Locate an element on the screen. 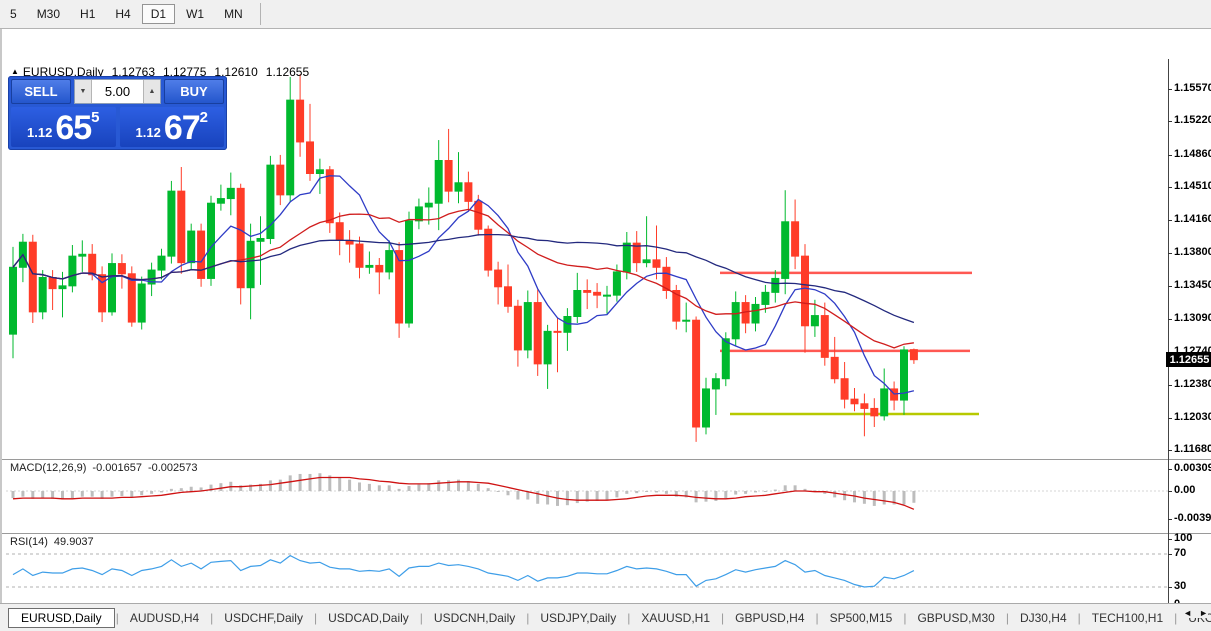 The image size is (1211, 631). timeframe-button-5: 5 is located at coordinates (13, 14).